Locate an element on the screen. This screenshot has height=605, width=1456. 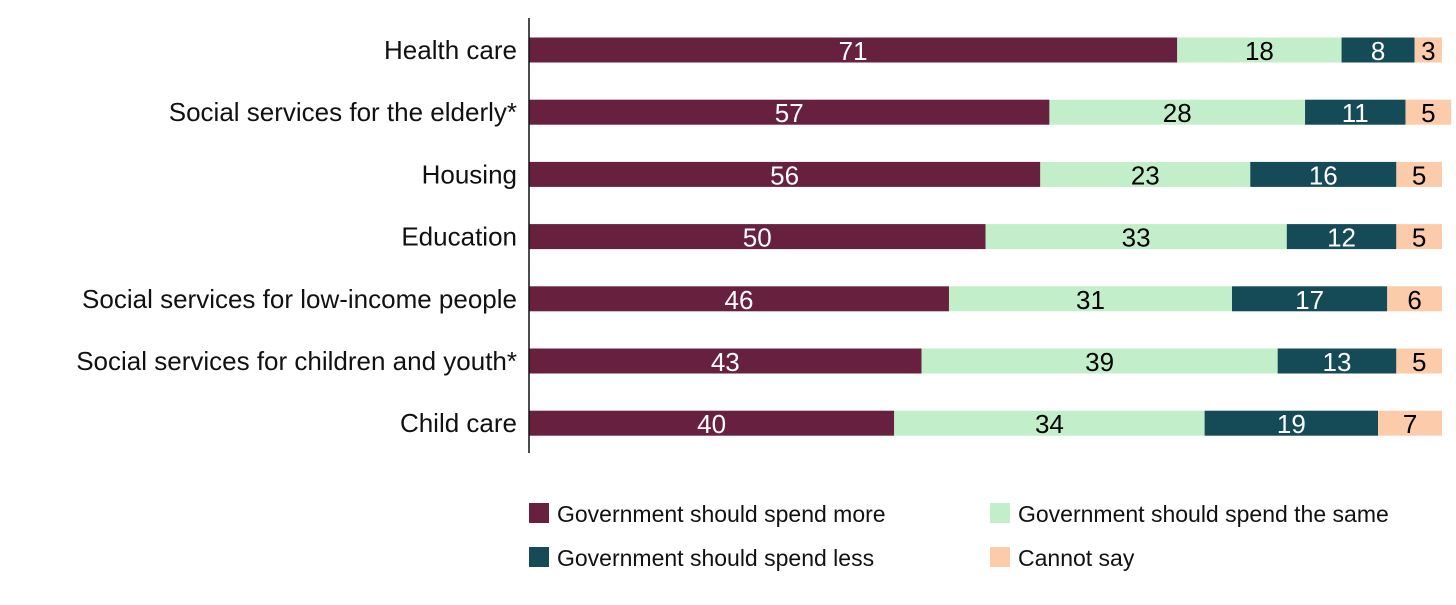
data-label: 71 is located at coordinates (853, 51).